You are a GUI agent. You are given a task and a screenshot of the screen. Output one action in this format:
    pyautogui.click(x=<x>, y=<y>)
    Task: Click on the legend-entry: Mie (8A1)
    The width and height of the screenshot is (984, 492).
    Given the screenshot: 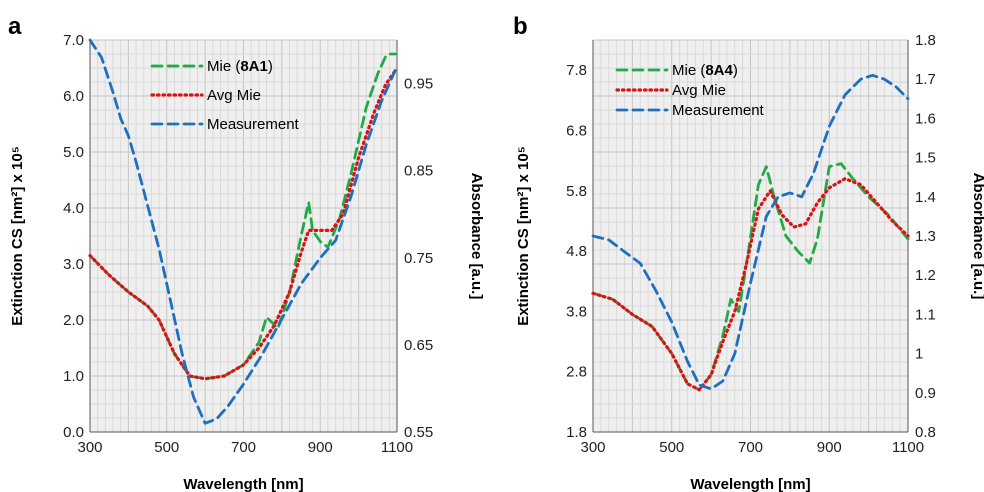 What is the action you would take?
    pyautogui.click(x=240, y=66)
    